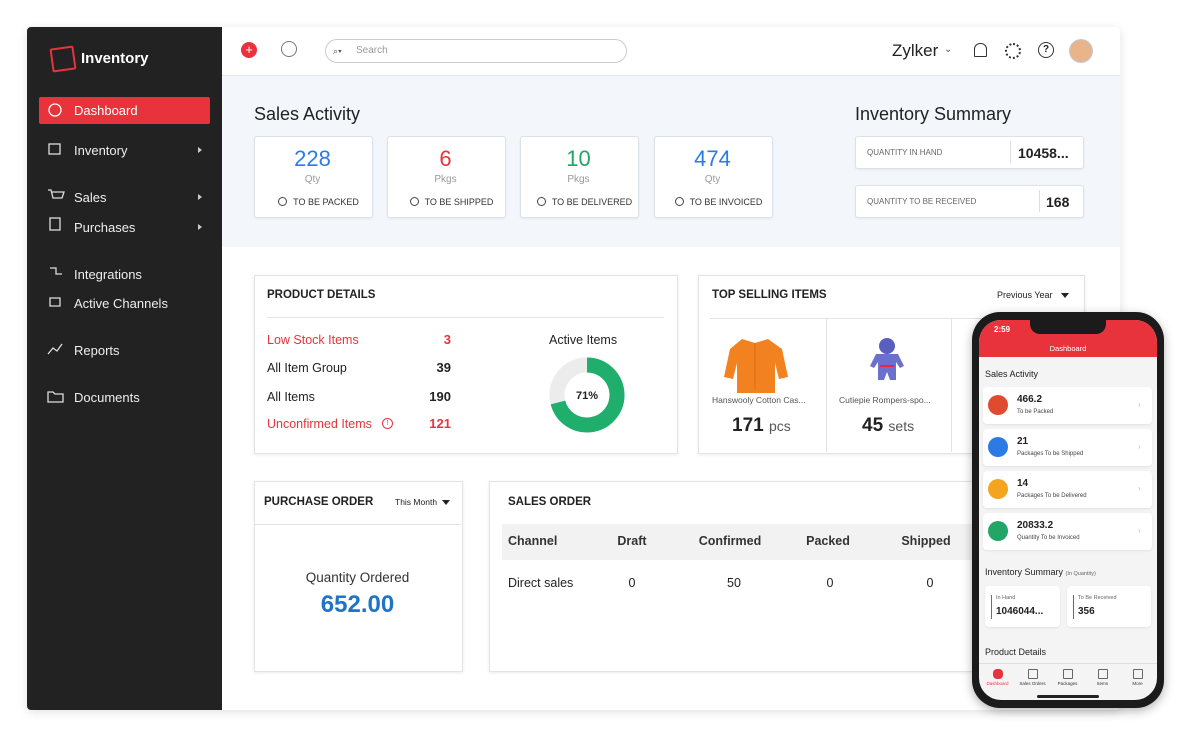  Describe the element at coordinates (922, 201) in the screenshot. I see `summary-label: QUANTITY TO BE RECEIVED` at that location.